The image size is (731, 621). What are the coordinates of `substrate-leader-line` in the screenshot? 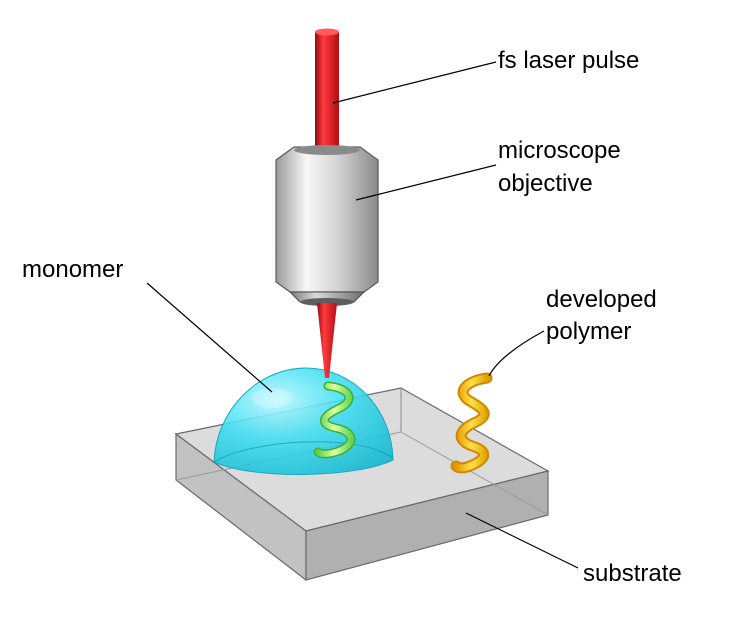 It's located at (522, 540).